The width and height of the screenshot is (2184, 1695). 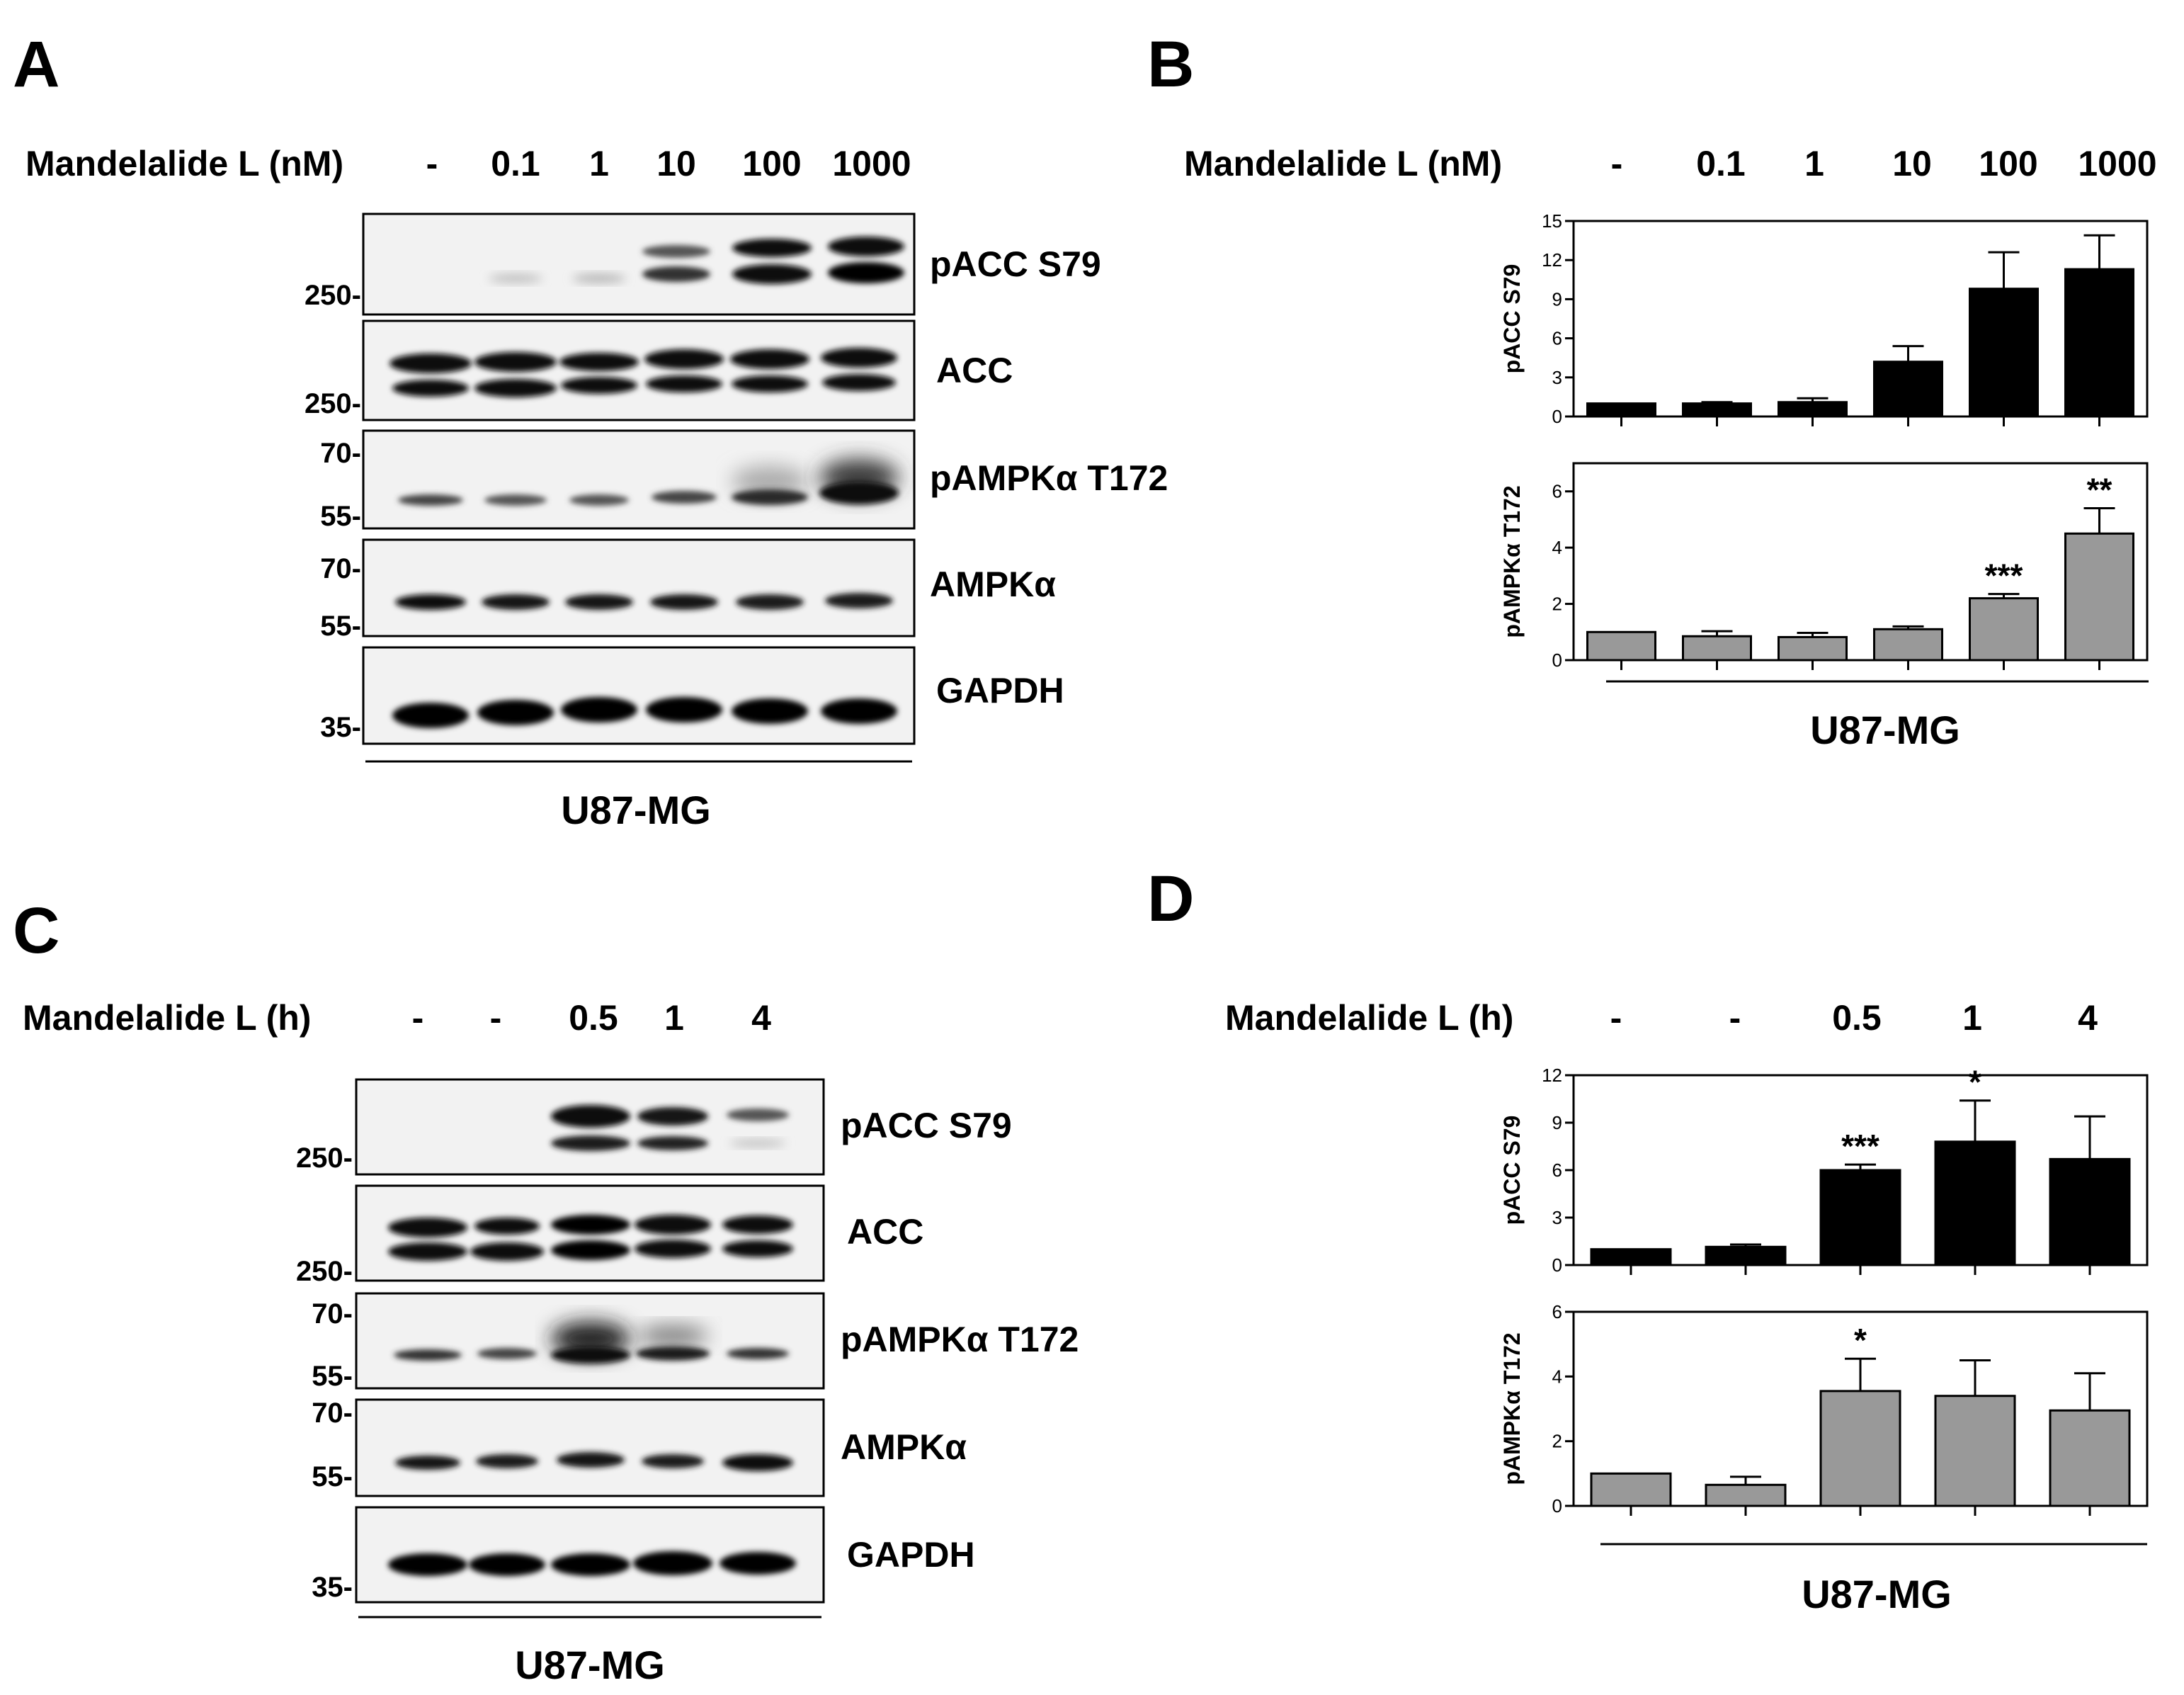 What do you see at coordinates (324, 1271) in the screenshot?
I see `mw-marker: 250-` at bounding box center [324, 1271].